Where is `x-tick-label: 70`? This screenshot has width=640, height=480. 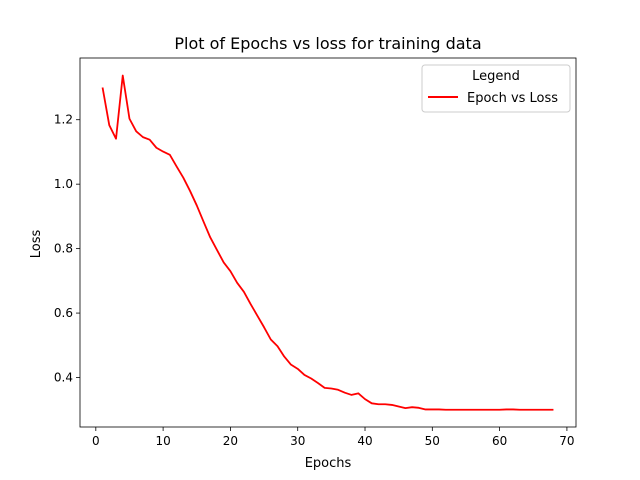
x-tick-label: 70 is located at coordinates (566, 441).